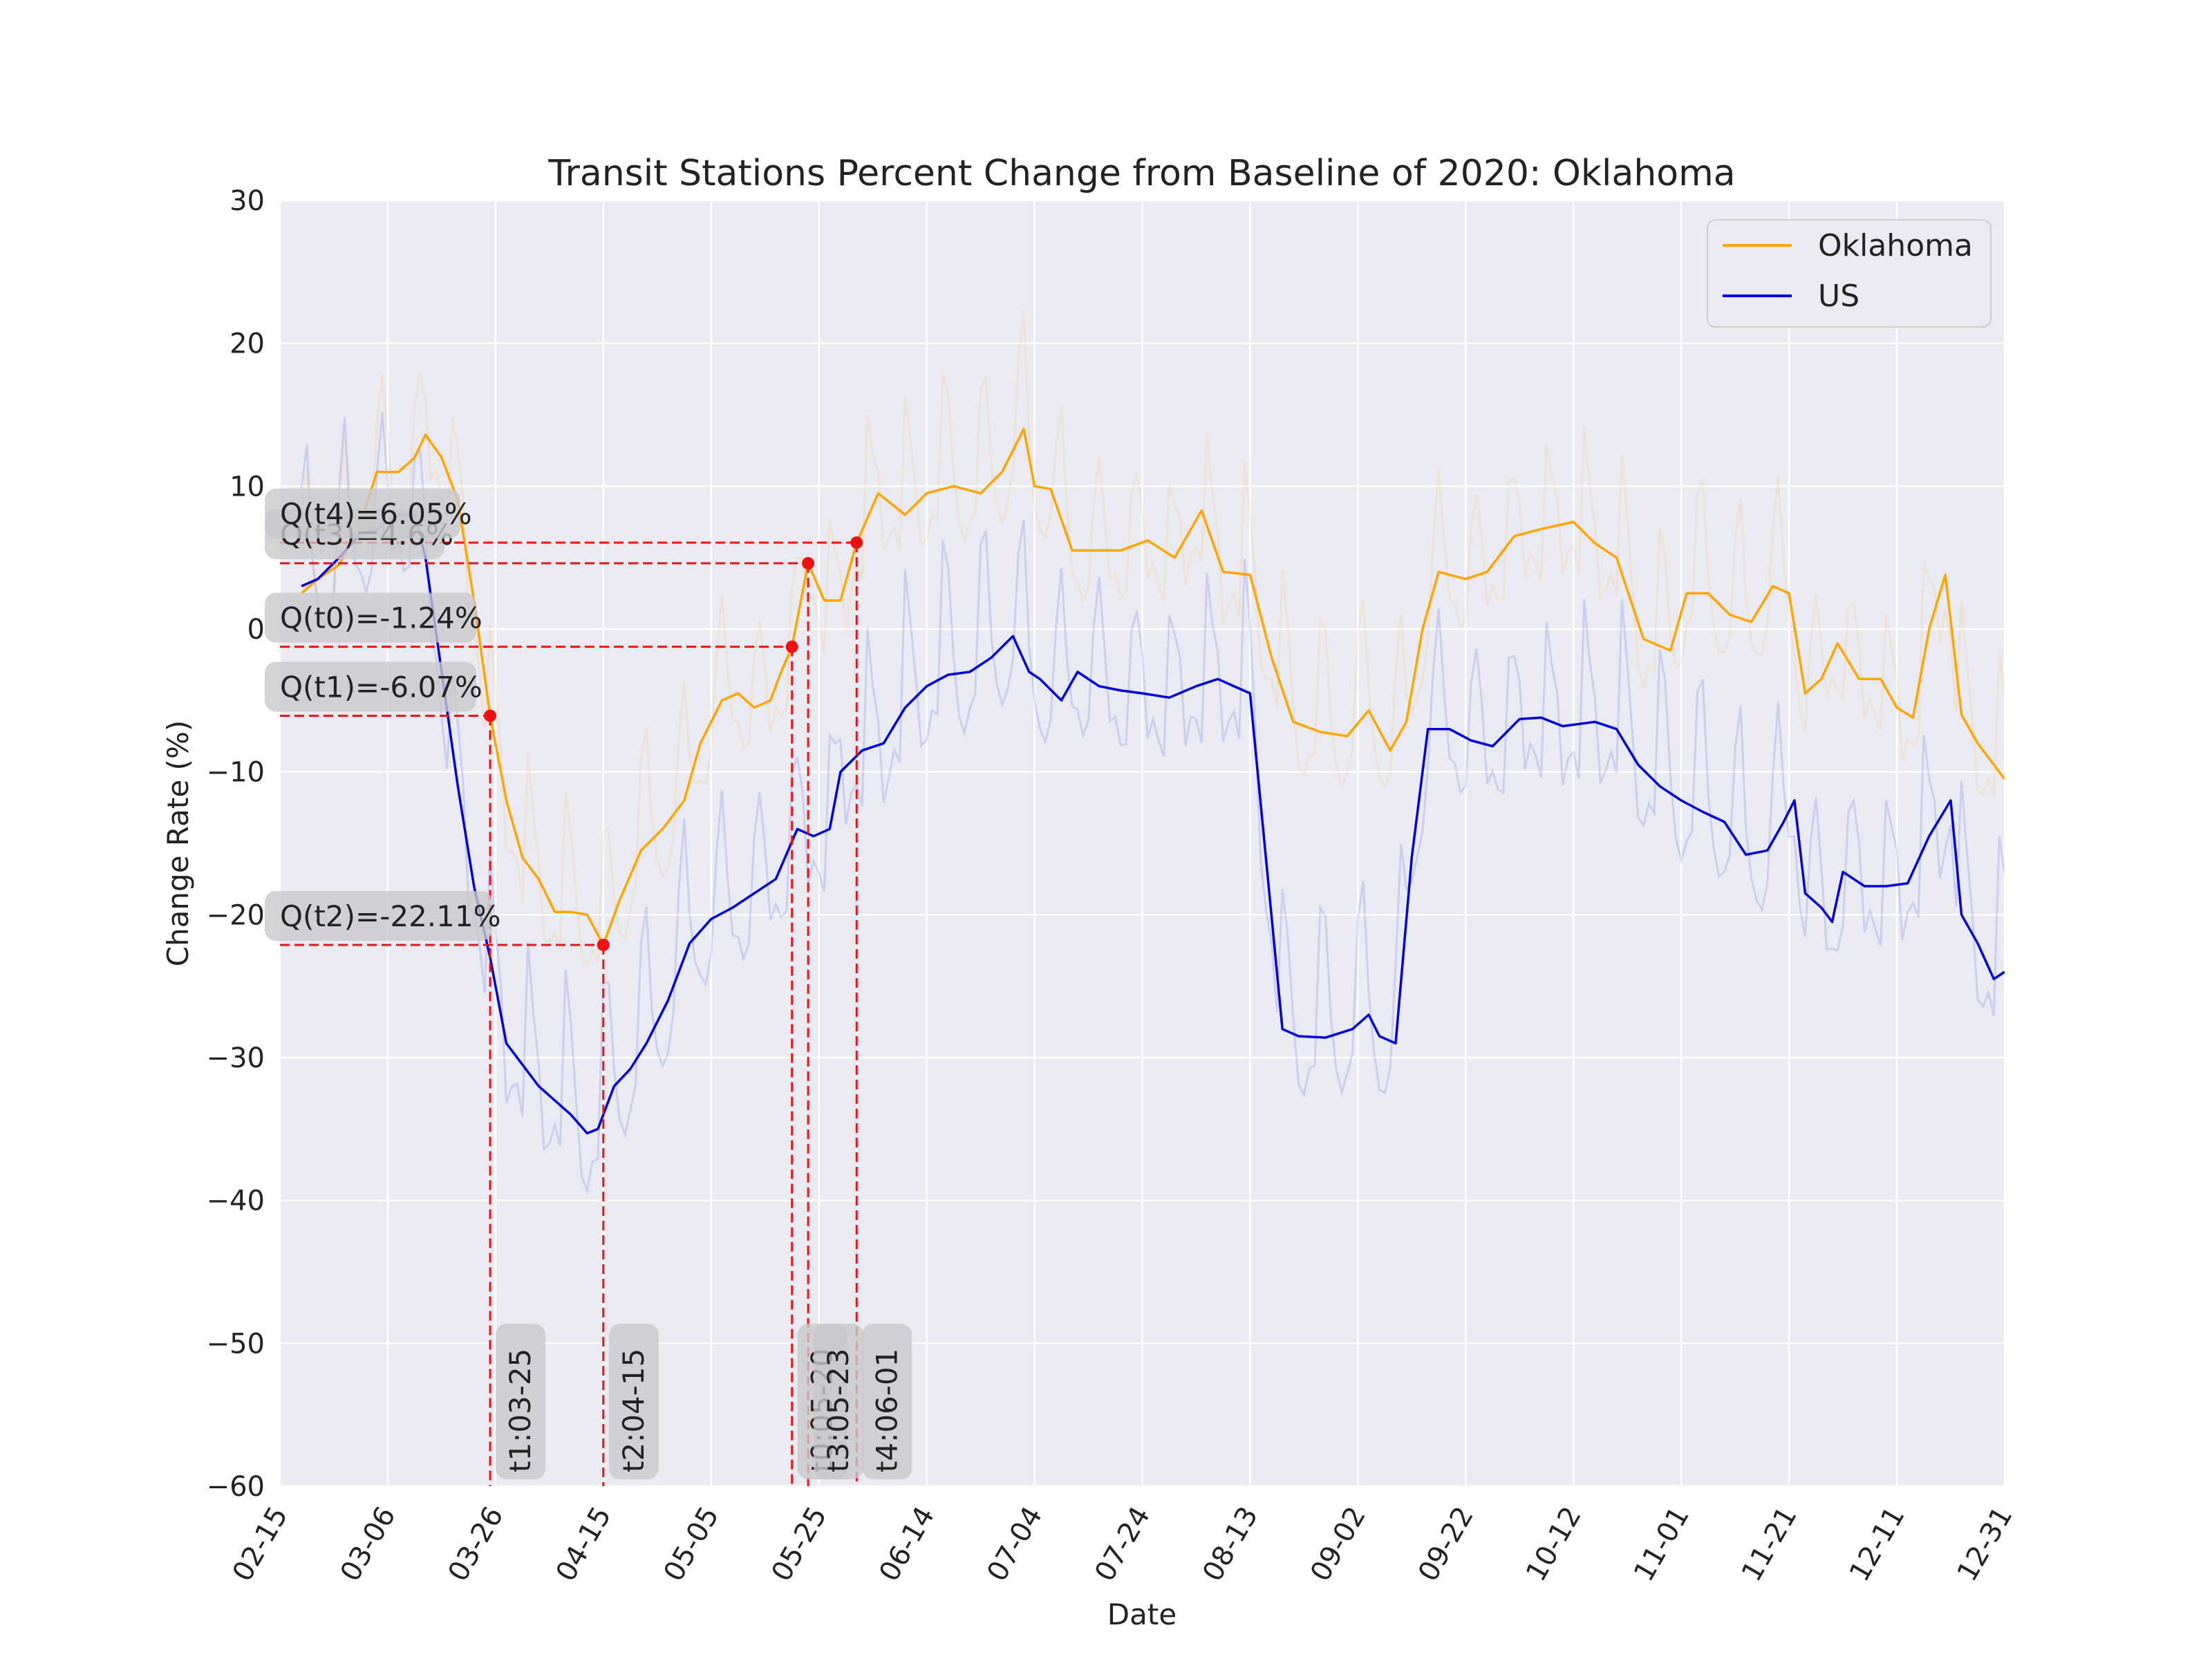 This screenshot has height=1659, width=2212. I want to click on x-tick-label: 09-02, so click(1338, 1544).